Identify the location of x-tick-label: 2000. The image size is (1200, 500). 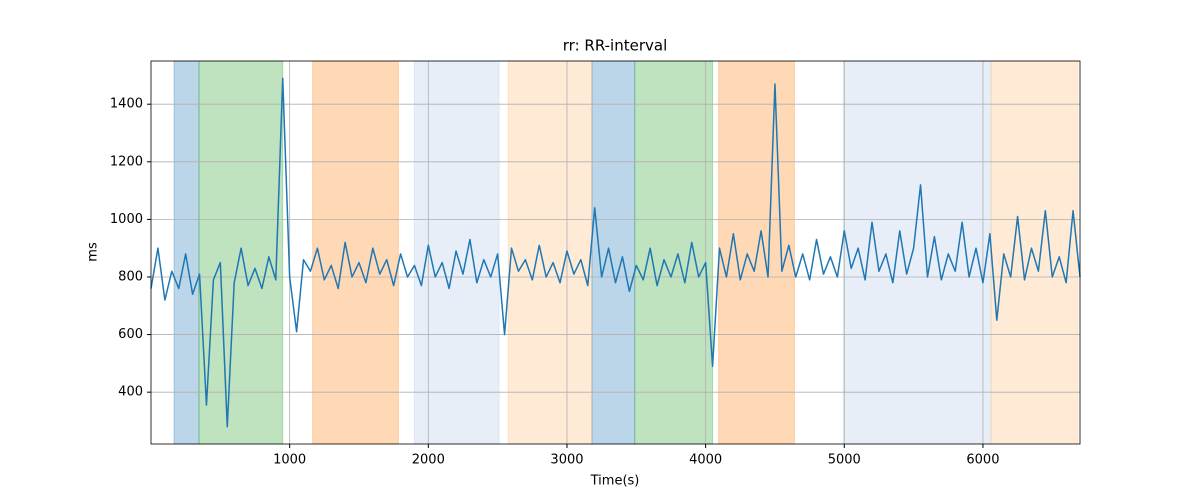
(428, 460).